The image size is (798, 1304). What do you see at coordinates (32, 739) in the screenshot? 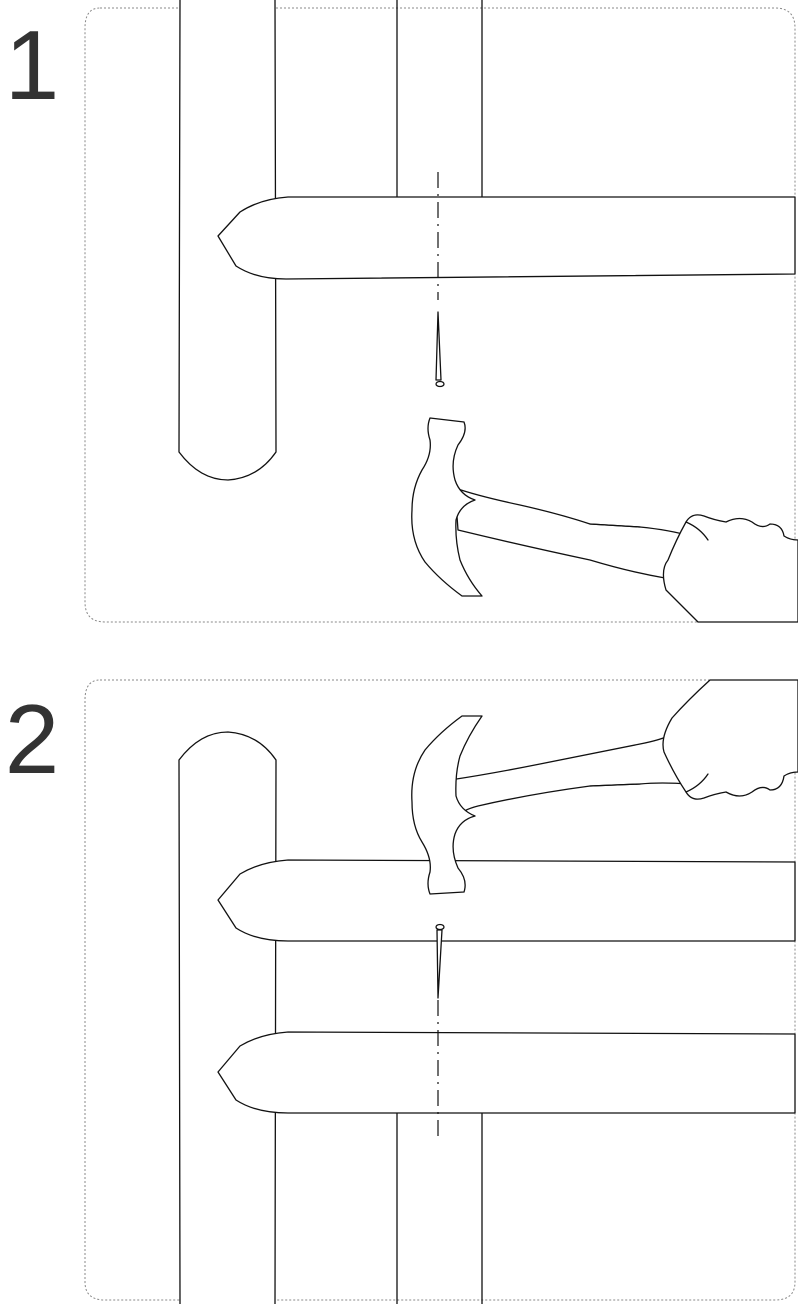
I see `step-number-2: 2` at bounding box center [32, 739].